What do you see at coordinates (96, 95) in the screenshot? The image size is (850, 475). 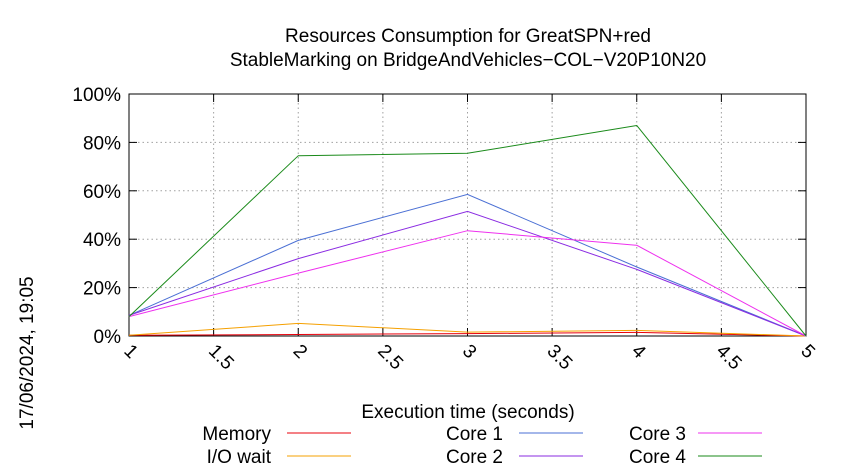 I see `y-tick-label: 100%` at bounding box center [96, 95].